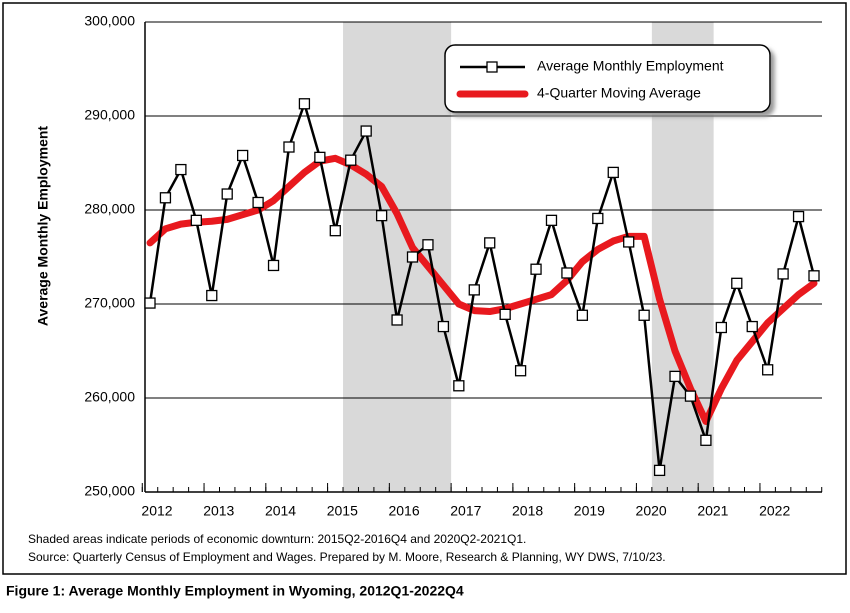 This screenshot has width=850, height=613. Describe the element at coordinates (397, 257) in the screenshot. I see `shaded-period` at that location.